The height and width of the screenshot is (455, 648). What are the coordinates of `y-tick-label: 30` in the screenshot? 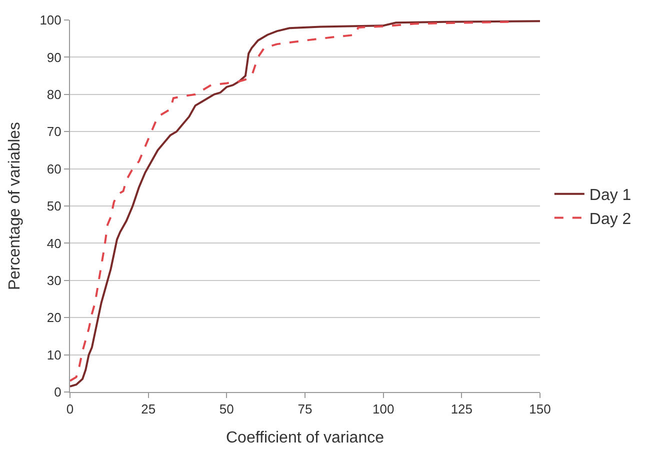 It's located at (54, 280).